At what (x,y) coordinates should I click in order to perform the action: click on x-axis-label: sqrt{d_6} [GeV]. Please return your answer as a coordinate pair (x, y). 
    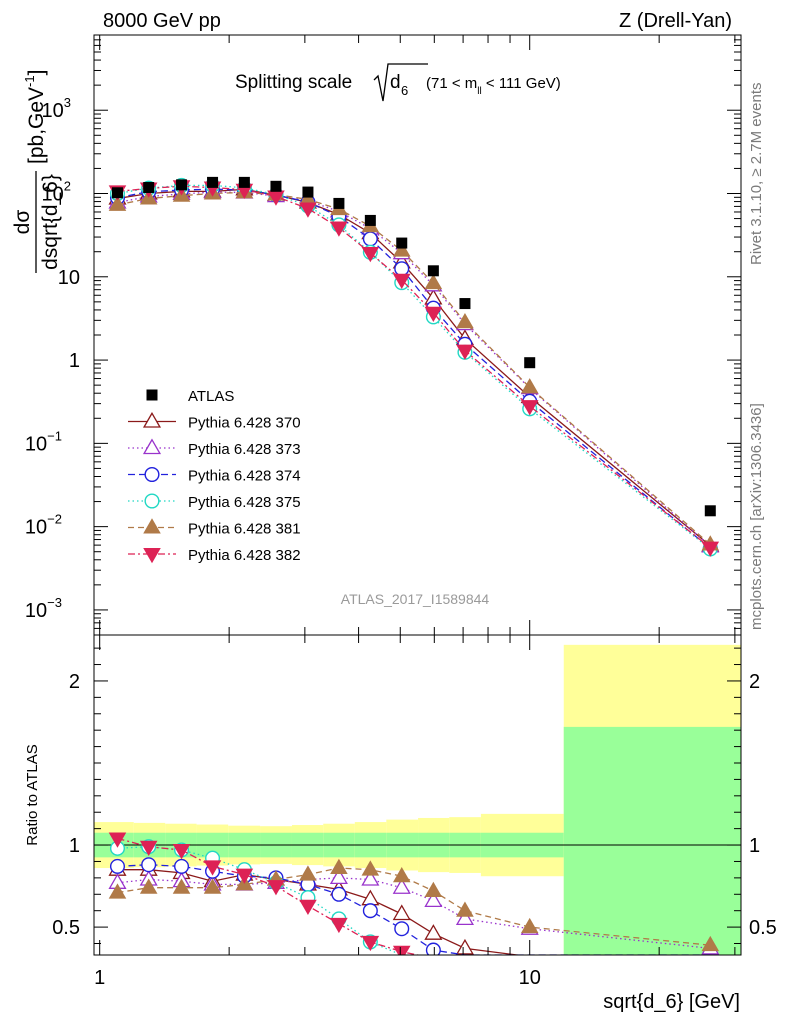
    Looking at the image, I should click on (671, 1002).